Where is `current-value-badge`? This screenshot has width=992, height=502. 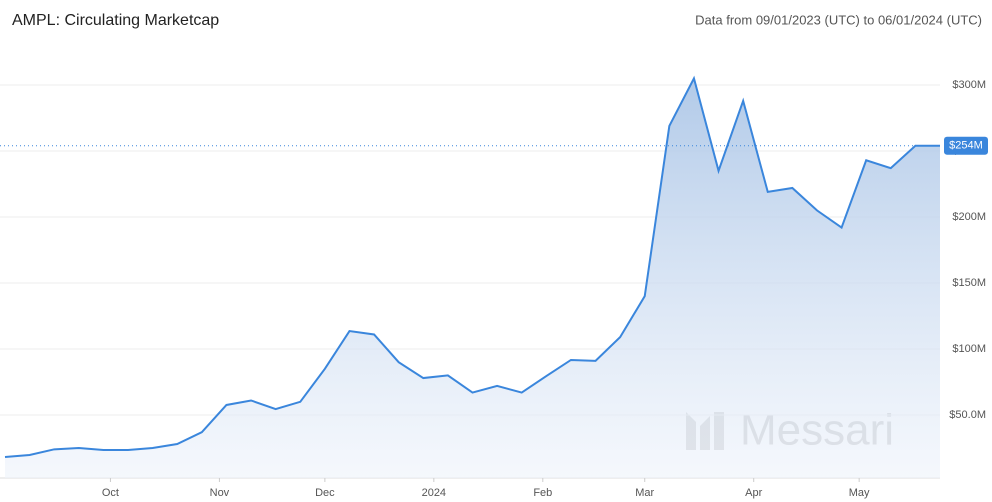
current-value-badge is located at coordinates (966, 145).